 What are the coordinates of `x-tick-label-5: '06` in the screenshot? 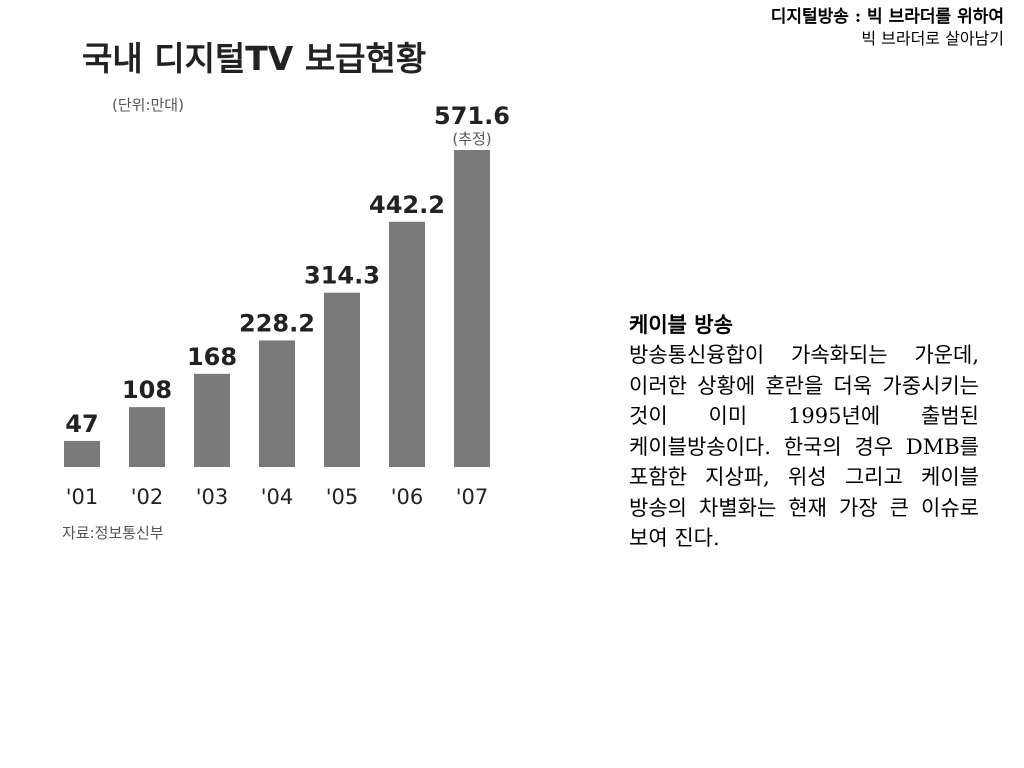 It's located at (407, 497).